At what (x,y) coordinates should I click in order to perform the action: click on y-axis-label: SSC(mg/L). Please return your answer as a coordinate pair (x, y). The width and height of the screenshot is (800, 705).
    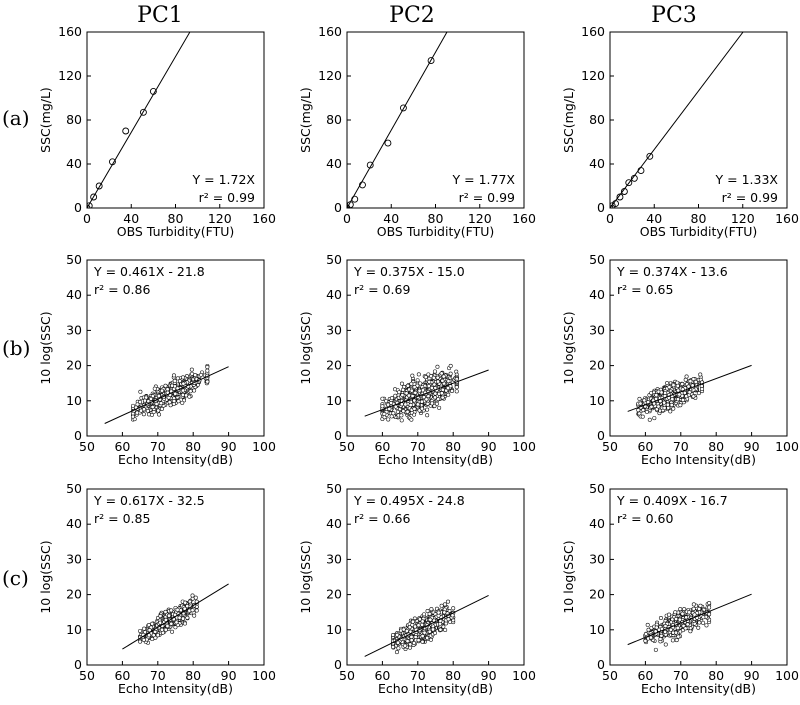
    Looking at the image, I should click on (305, 120).